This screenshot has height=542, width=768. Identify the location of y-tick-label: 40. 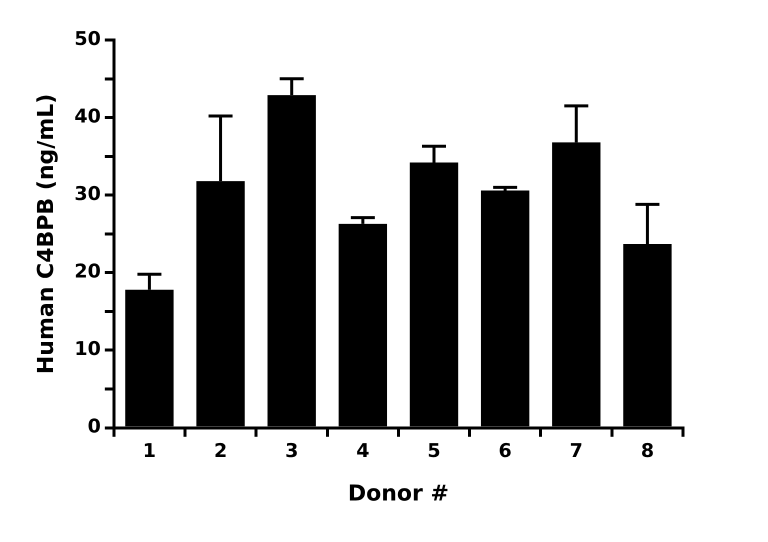
(87, 116).